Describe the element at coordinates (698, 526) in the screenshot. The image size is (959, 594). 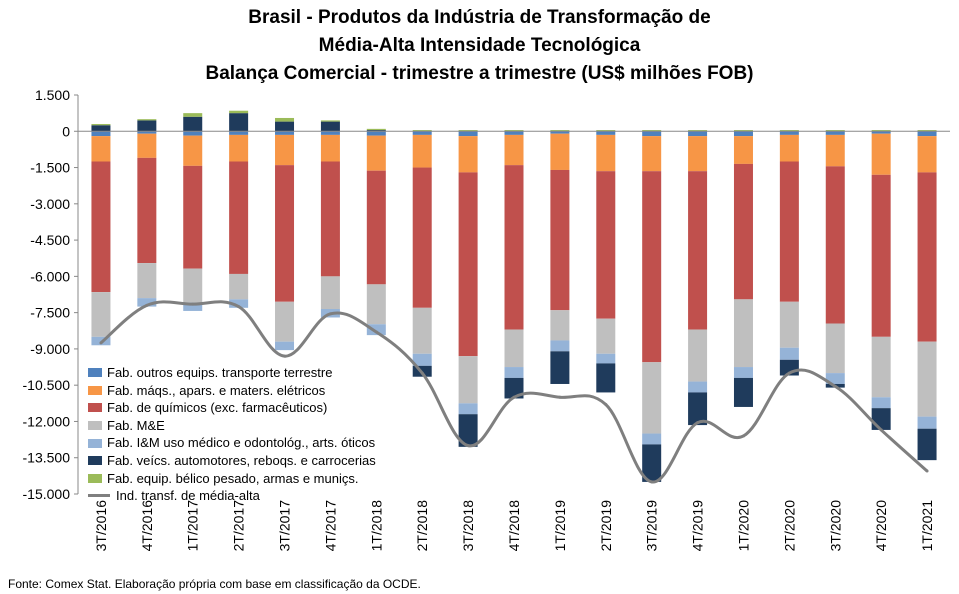
I see `x-tick-label: 4T/2019` at that location.